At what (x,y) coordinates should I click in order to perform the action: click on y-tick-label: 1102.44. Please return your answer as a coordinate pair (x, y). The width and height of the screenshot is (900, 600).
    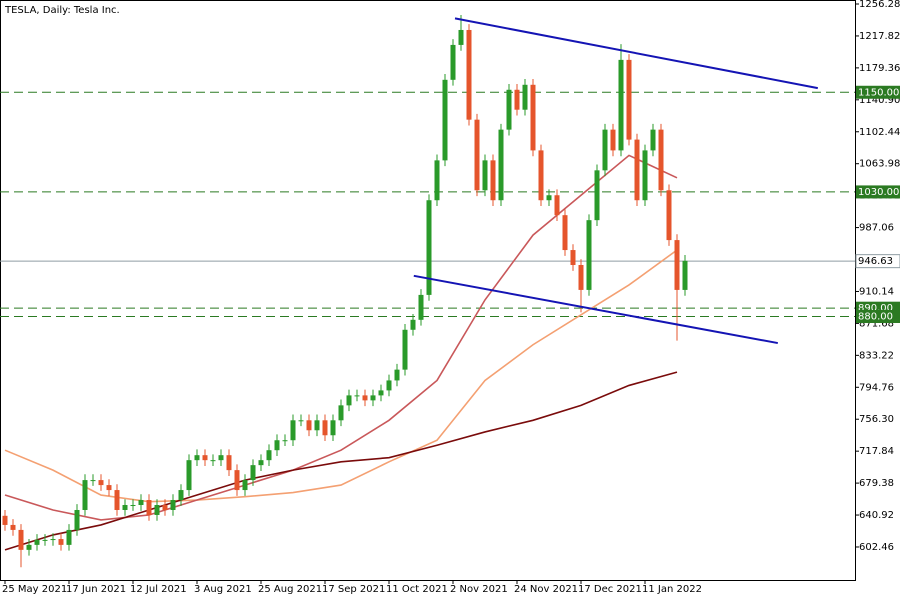
    Looking at the image, I should click on (879, 132).